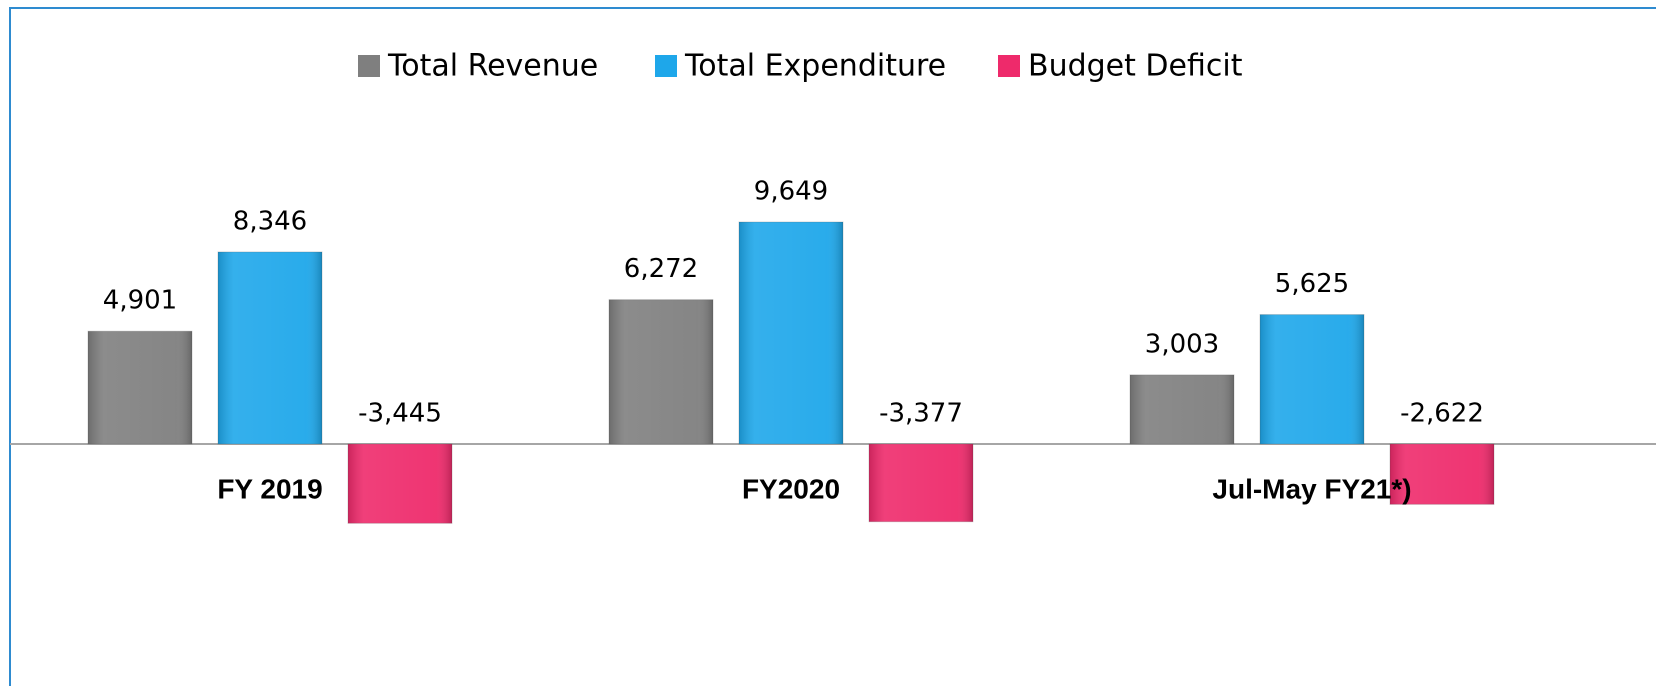  What do you see at coordinates (270, 221) in the screenshot?
I see `value-label: 8,346` at bounding box center [270, 221].